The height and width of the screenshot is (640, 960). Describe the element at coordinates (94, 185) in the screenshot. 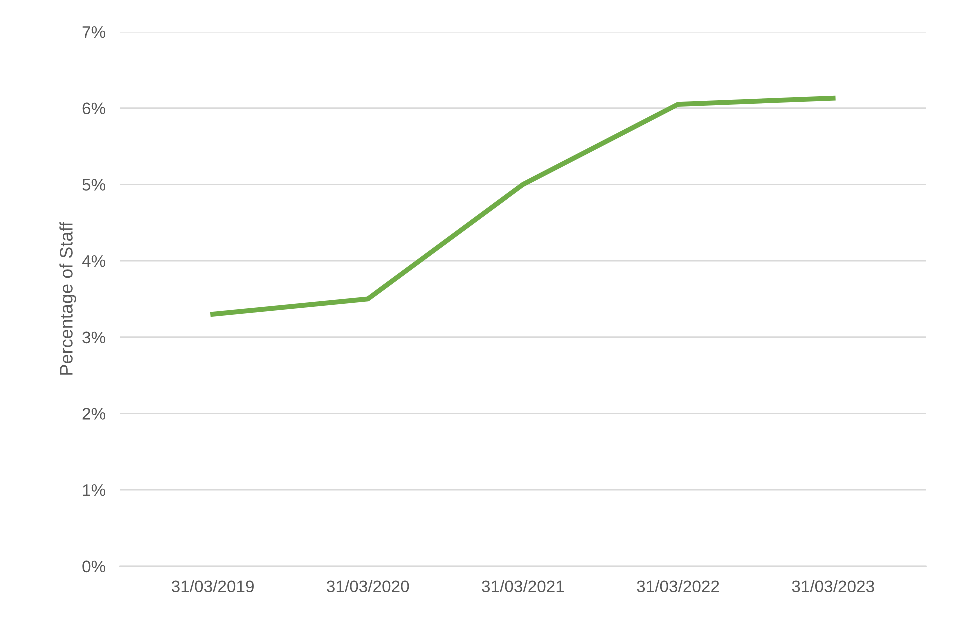

I see `y-tick-label: 5%` at that location.